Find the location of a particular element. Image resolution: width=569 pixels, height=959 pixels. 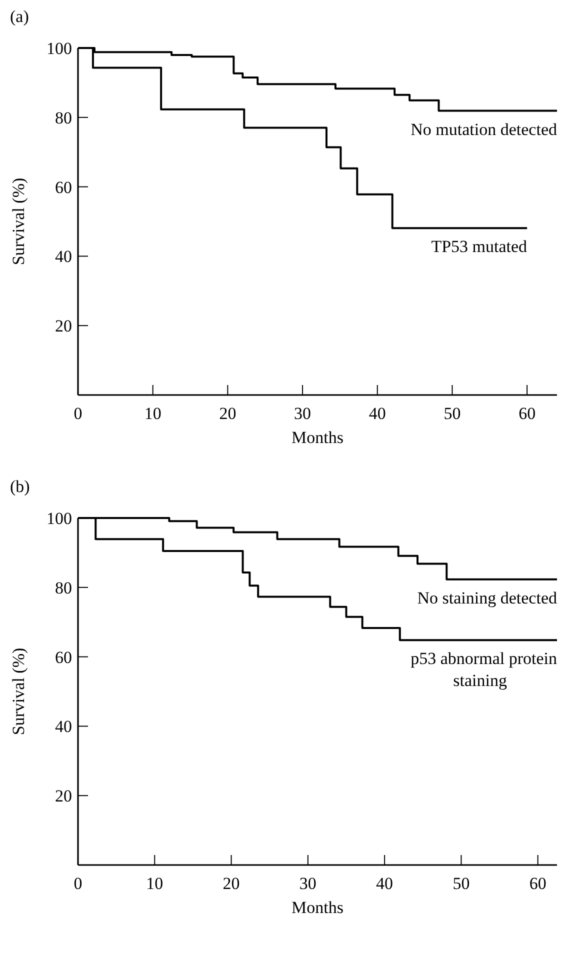

chart-title: (b) is located at coordinates (20, 486).